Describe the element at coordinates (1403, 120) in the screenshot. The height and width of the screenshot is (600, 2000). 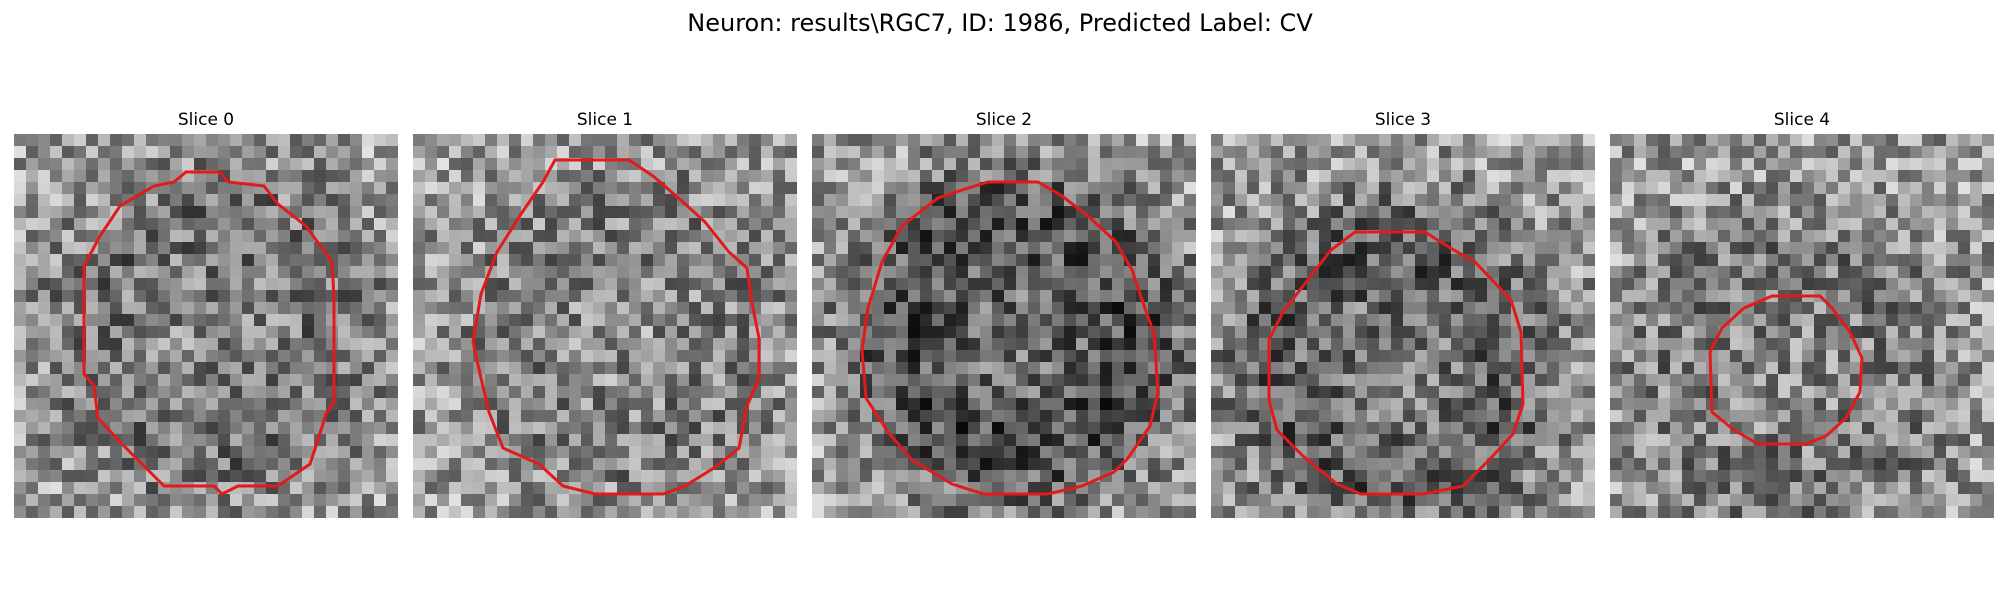
I see `panel-title: Slice 3` at that location.